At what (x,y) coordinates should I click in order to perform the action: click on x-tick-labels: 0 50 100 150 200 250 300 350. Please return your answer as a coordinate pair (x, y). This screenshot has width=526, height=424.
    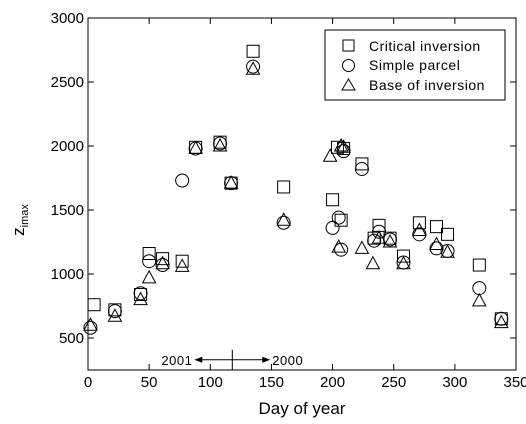
    Looking at the image, I should click on (305, 382).